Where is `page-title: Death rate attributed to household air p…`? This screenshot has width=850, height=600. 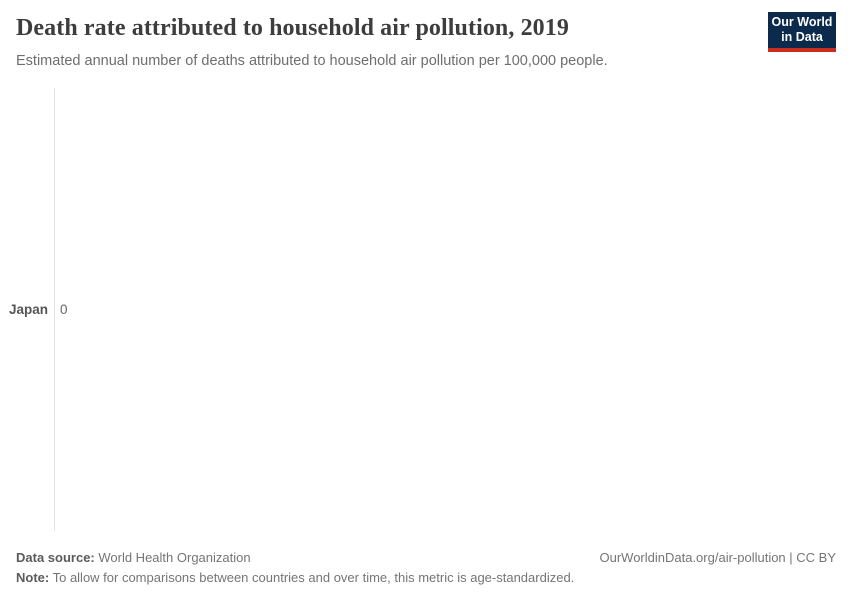
page-title: Death rate attributed to household air p… is located at coordinates (292, 28).